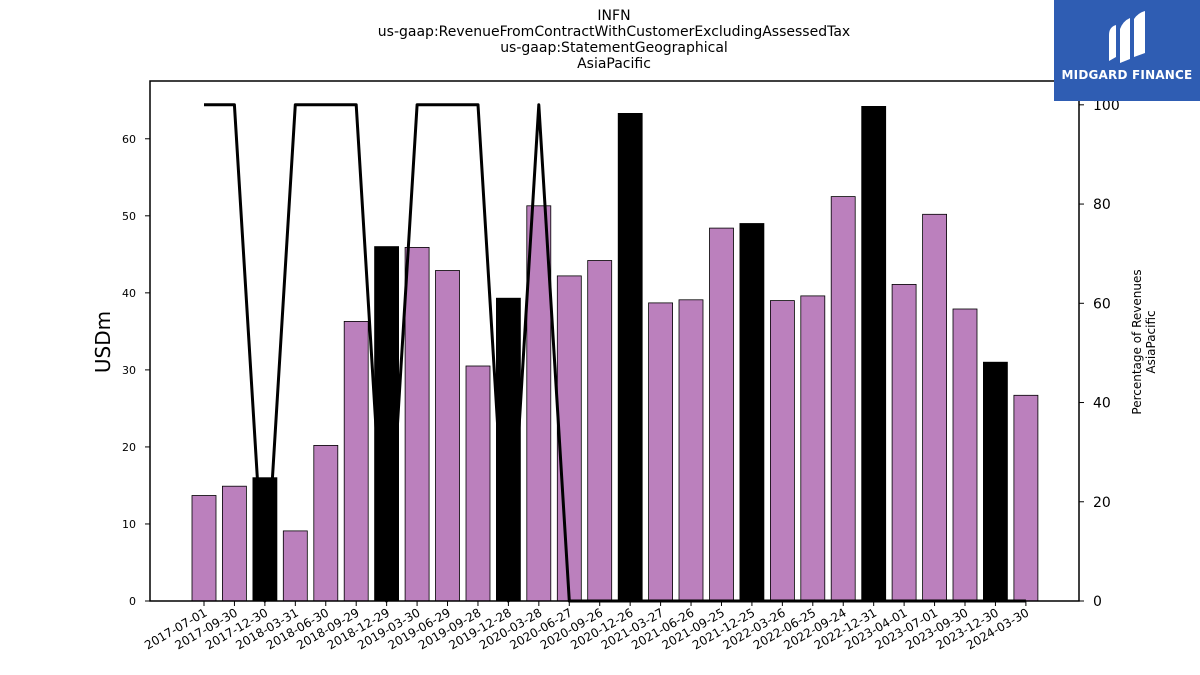  What do you see at coordinates (129, 293) in the screenshot?
I see `y-tick-label: 40` at bounding box center [129, 293].